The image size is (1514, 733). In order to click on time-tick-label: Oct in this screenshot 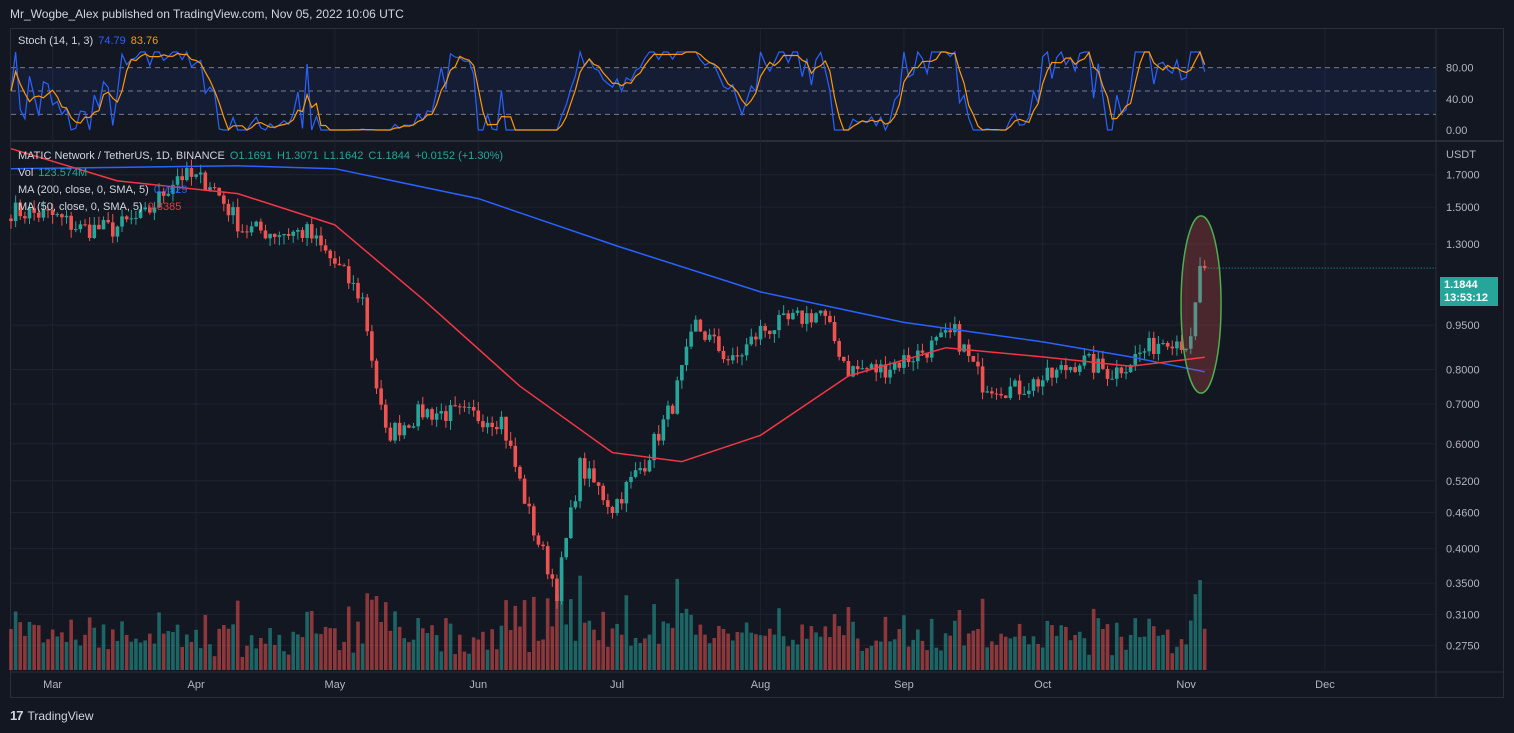, I will do `click(1042, 685)`.